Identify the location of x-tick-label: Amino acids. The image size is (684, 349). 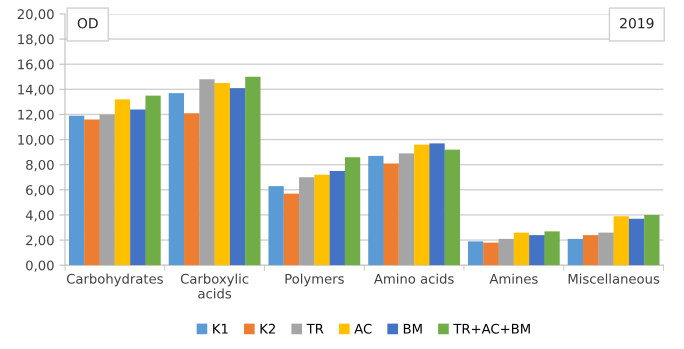
(414, 279).